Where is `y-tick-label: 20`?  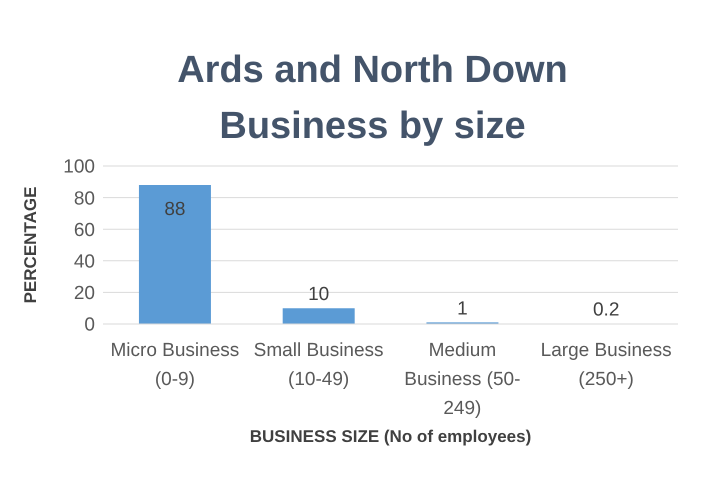
y-tick-label: 20 is located at coordinates (84, 293).